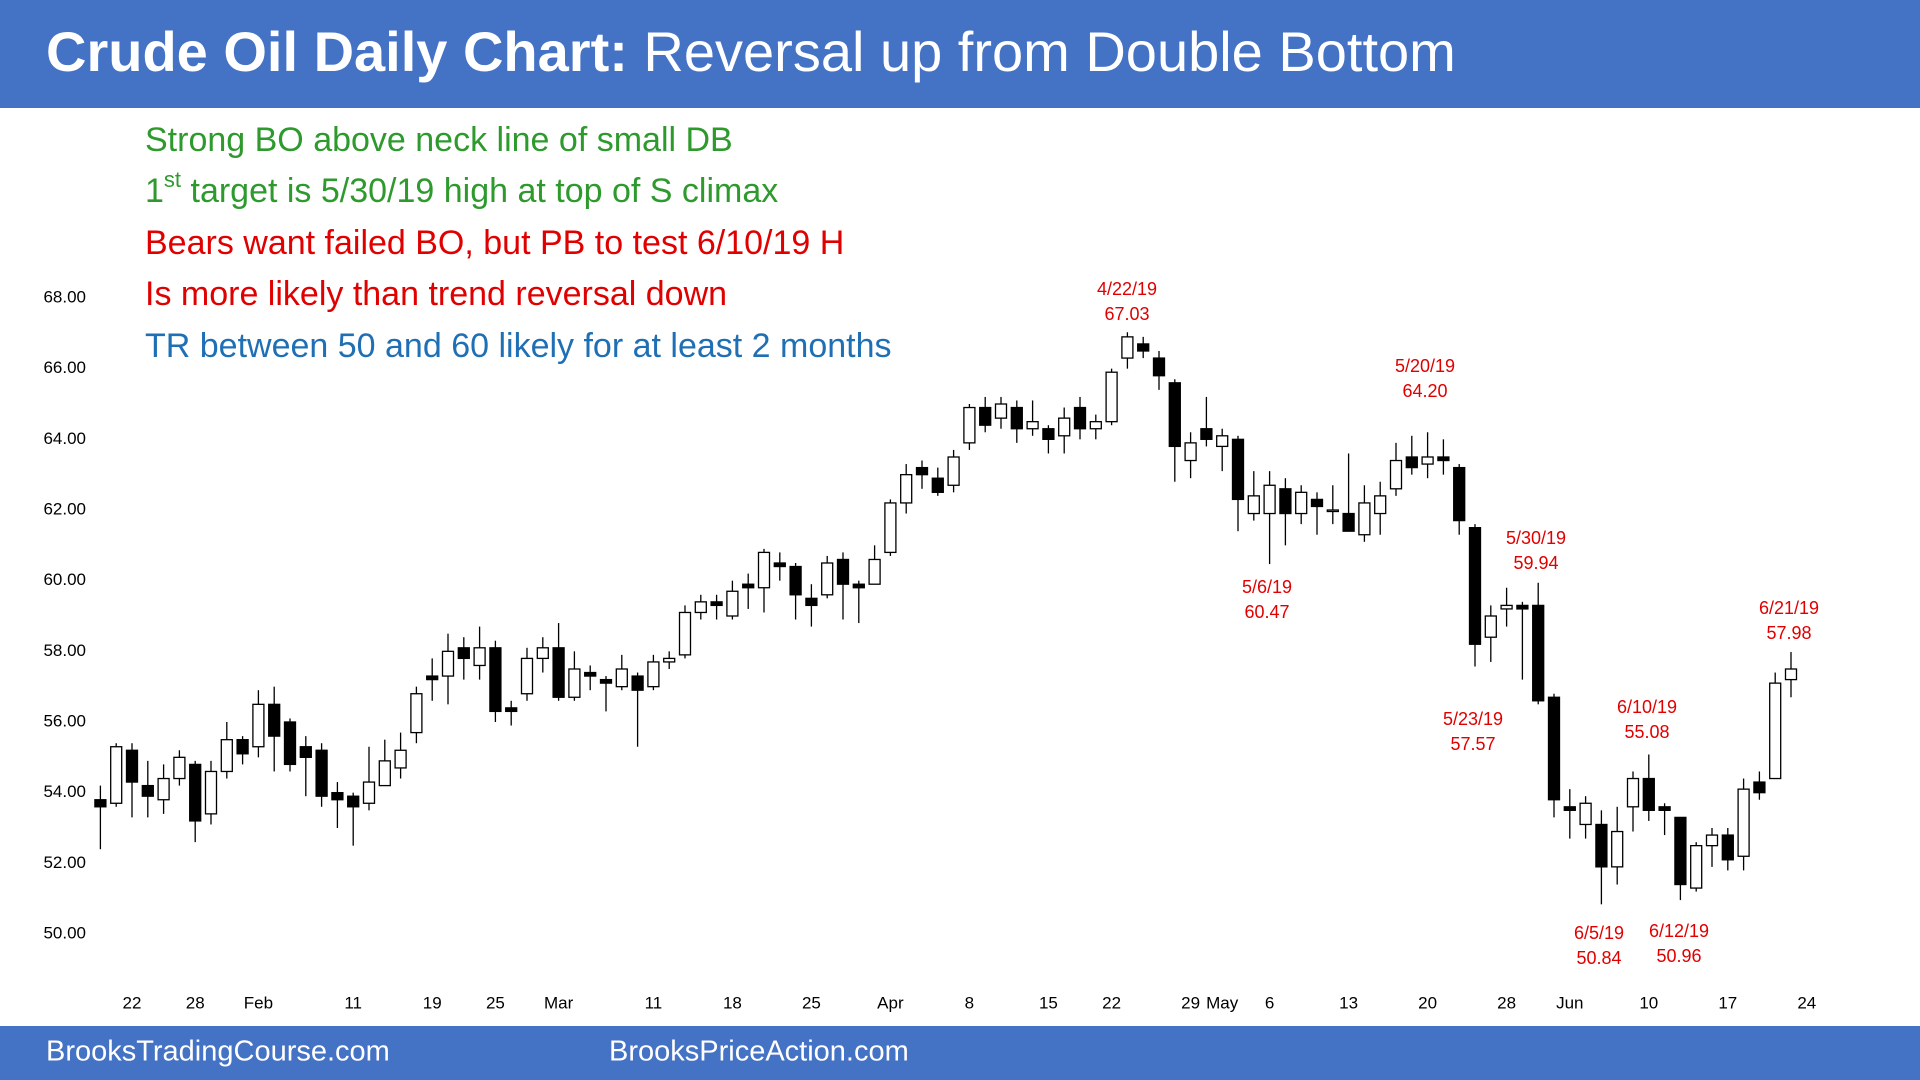 The width and height of the screenshot is (1920, 1080). I want to click on y-tick-label: 60.00, so click(64, 579).